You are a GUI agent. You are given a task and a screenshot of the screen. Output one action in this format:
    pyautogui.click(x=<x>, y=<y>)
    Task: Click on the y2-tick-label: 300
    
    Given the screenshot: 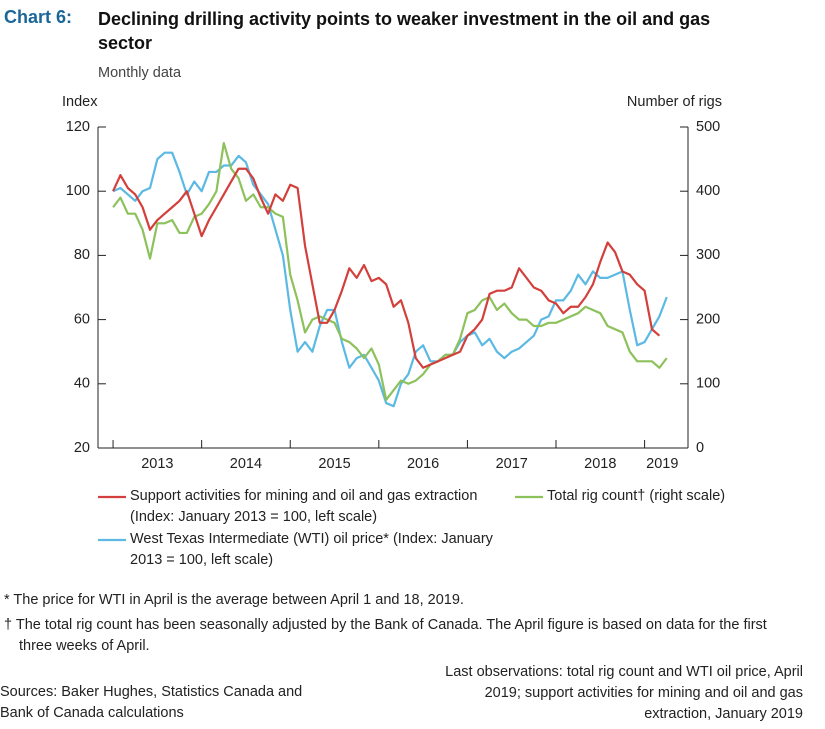 What is the action you would take?
    pyautogui.click(x=708, y=255)
    